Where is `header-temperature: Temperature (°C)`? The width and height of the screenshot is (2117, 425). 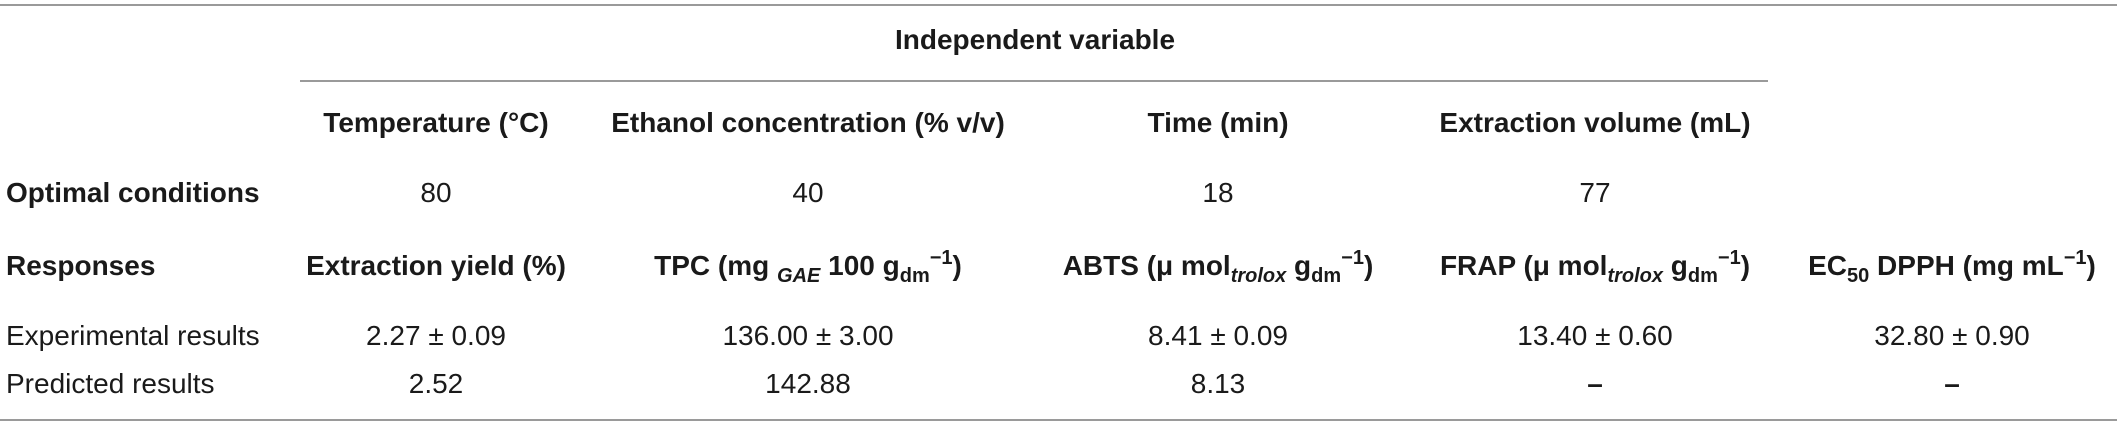 header-temperature: Temperature (°C) is located at coordinates (436, 122).